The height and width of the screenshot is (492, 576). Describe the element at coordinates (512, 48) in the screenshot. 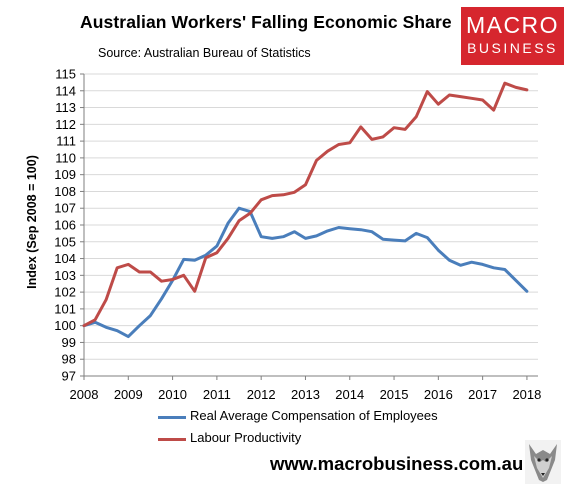

I see `logo-line-2: BUSINESS` at that location.